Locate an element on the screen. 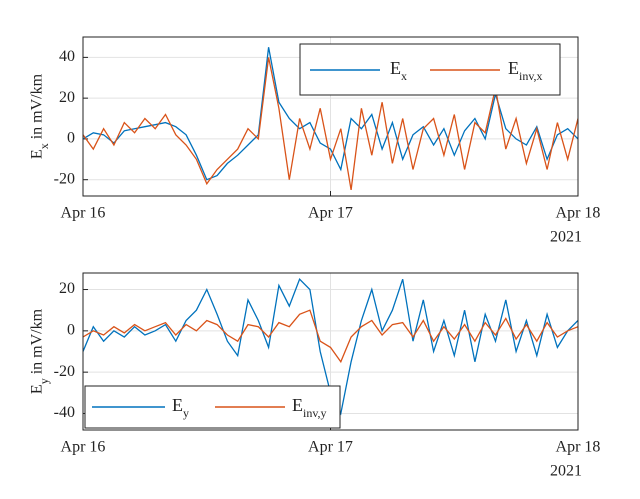  y-tick-label: 40 is located at coordinates (67, 56).